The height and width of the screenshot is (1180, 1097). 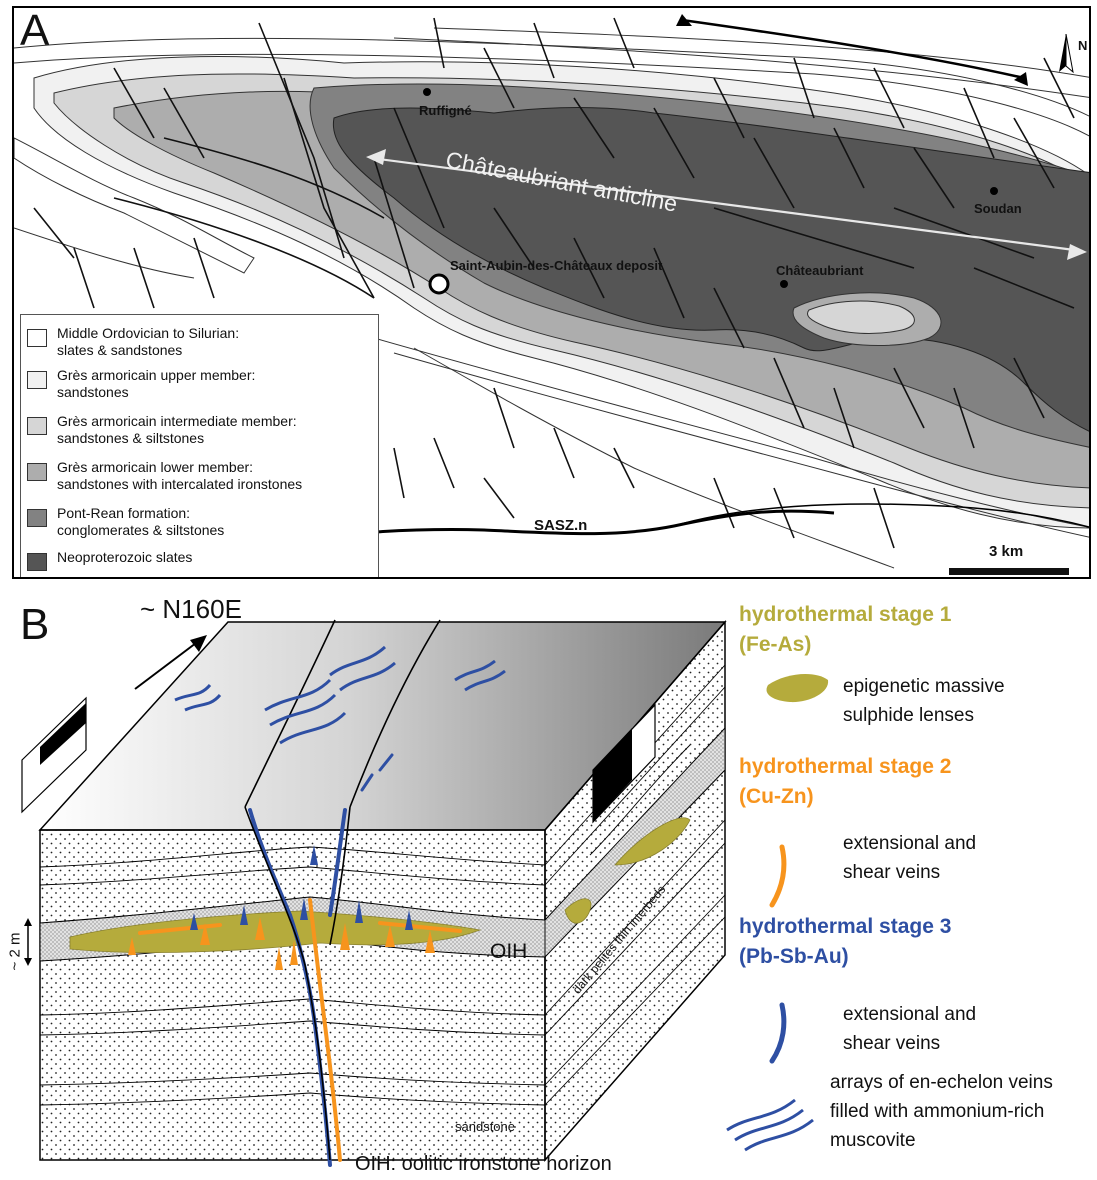 What do you see at coordinates (873, 1140) in the screenshot?
I see `echelon-desc-line3: muscovite` at bounding box center [873, 1140].